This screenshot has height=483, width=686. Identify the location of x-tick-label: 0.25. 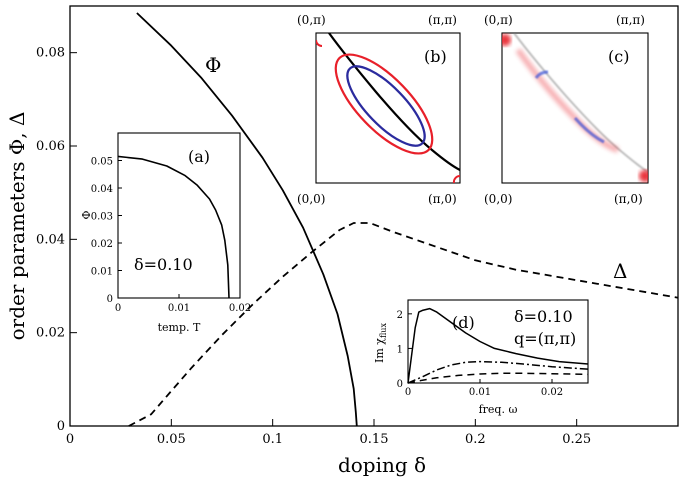
(576, 439).